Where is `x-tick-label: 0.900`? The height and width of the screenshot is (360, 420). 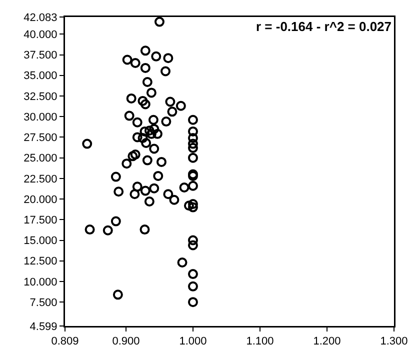 x-tick-label: 0.900 is located at coordinates (126, 342).